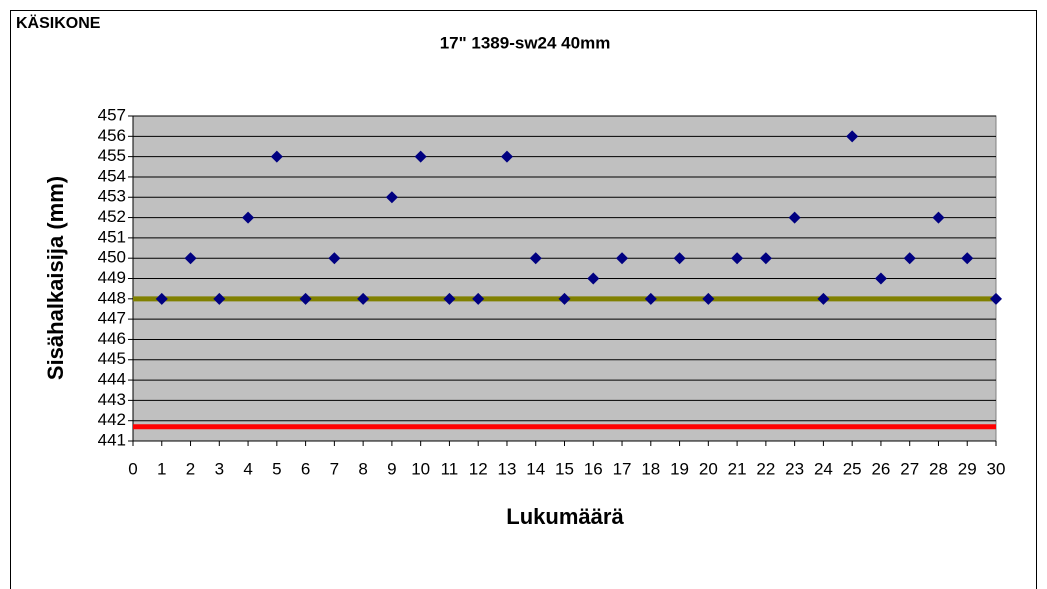 The image size is (1047, 589). I want to click on y-tick-label: 447, so click(112, 318).